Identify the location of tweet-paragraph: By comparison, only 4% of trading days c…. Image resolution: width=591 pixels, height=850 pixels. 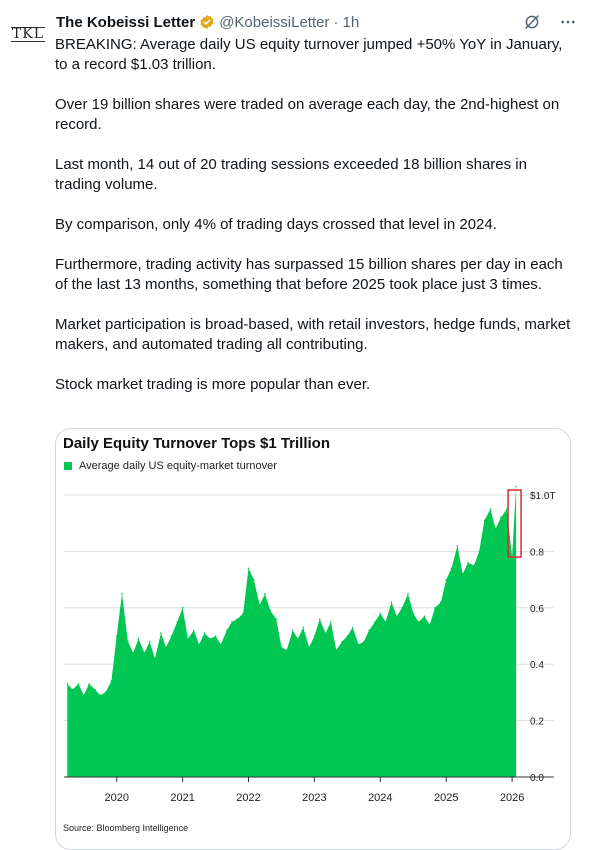
(276, 224).